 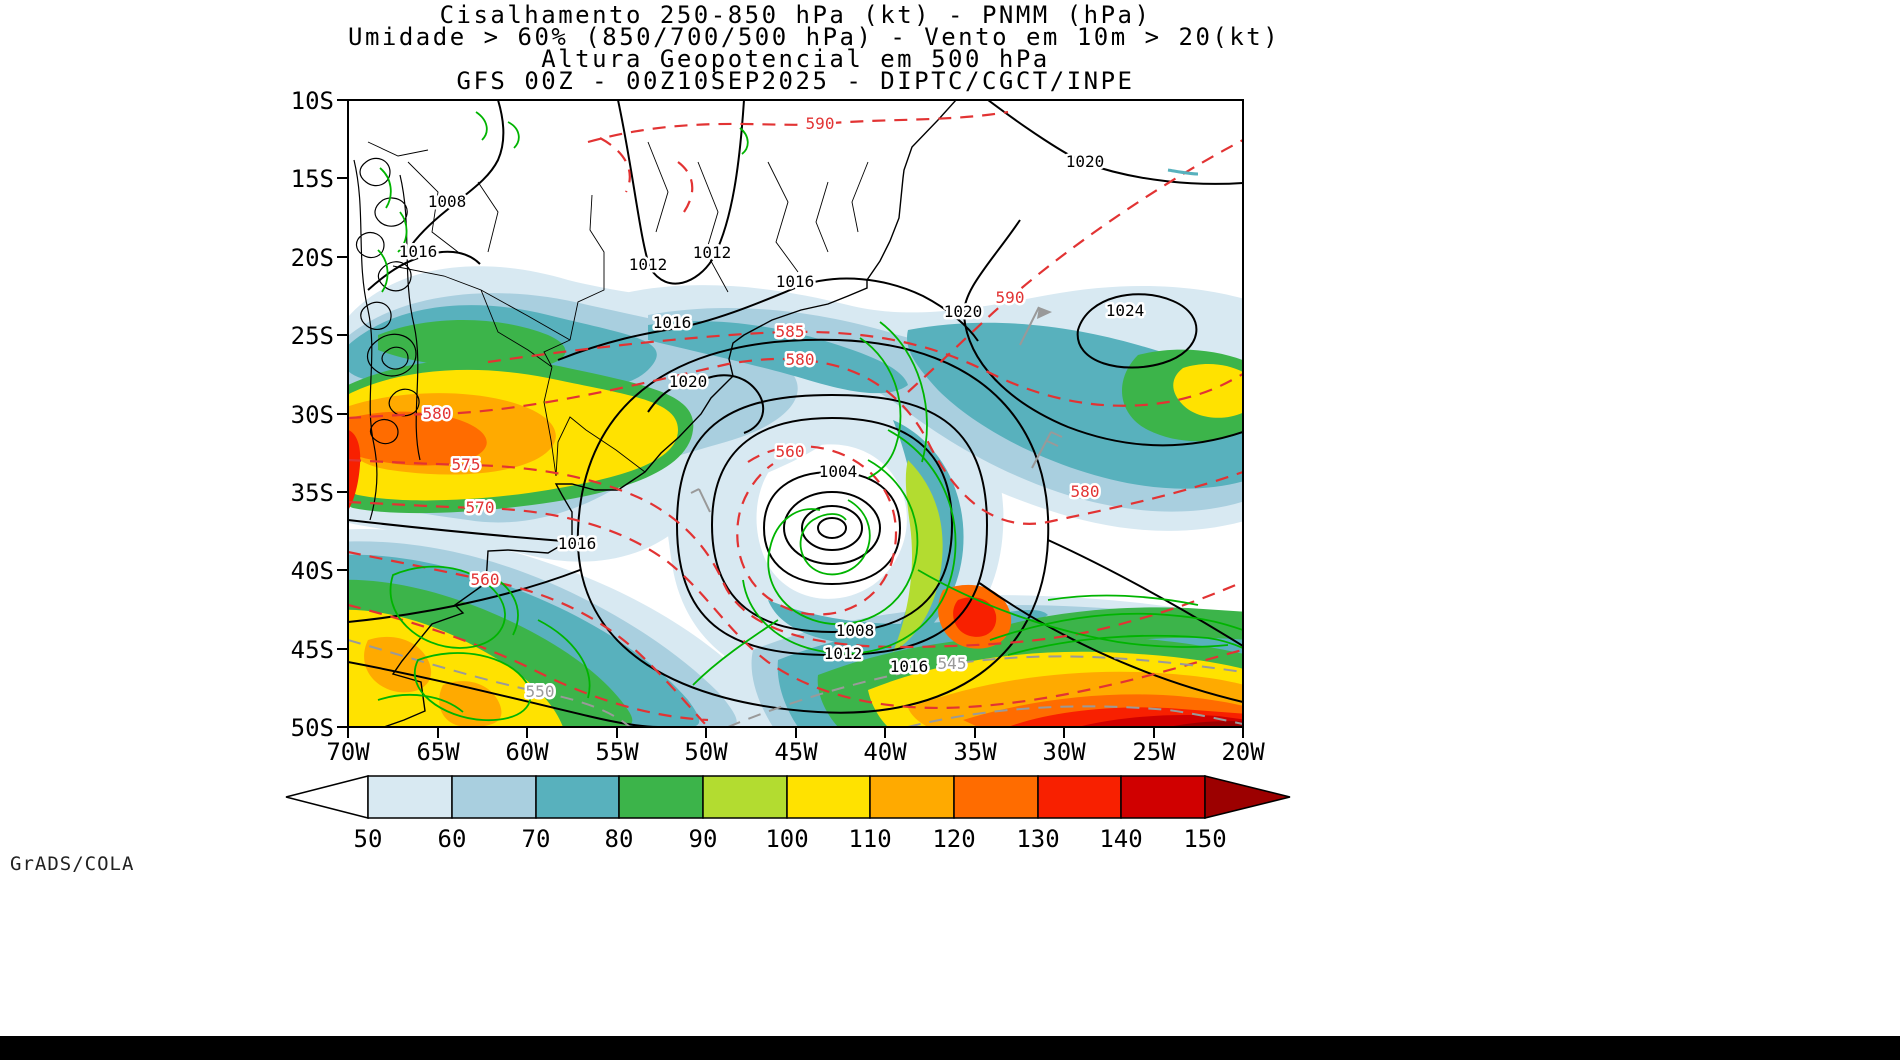 What do you see at coordinates (952, 663) in the screenshot?
I see `gray-height-contour-label: 545` at bounding box center [952, 663].